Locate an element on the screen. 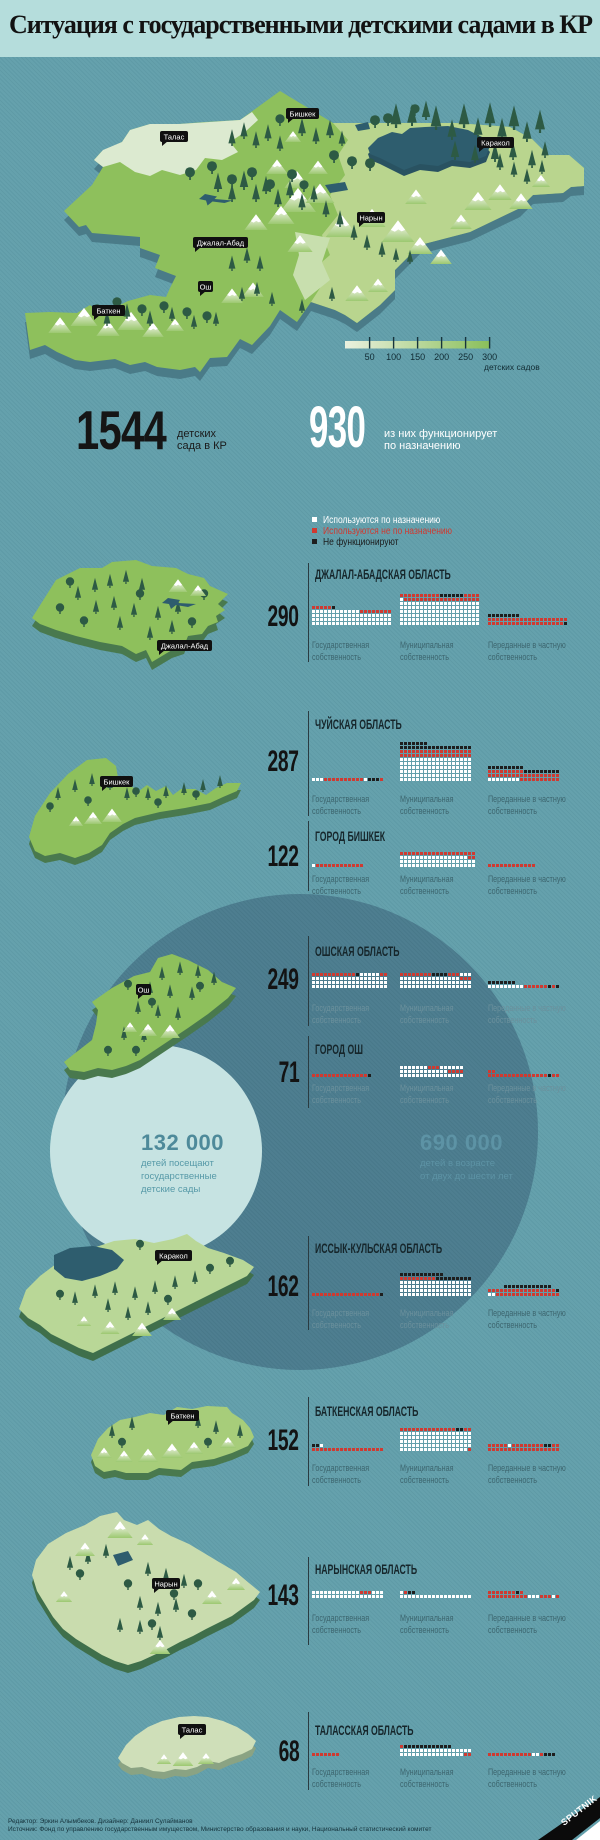  svg-text: 150 is located at coordinates (417, 357).